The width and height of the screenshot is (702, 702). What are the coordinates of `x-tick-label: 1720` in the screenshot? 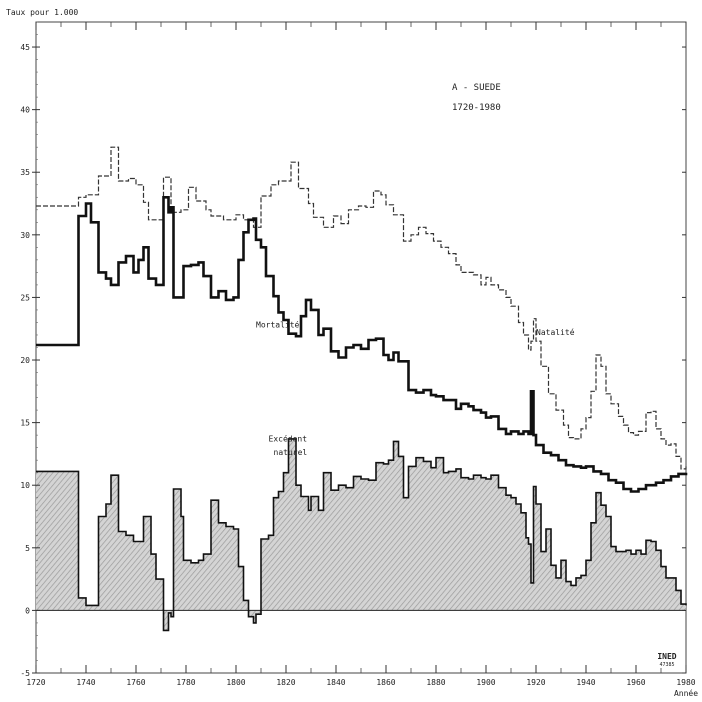 It's located at (35, 682).